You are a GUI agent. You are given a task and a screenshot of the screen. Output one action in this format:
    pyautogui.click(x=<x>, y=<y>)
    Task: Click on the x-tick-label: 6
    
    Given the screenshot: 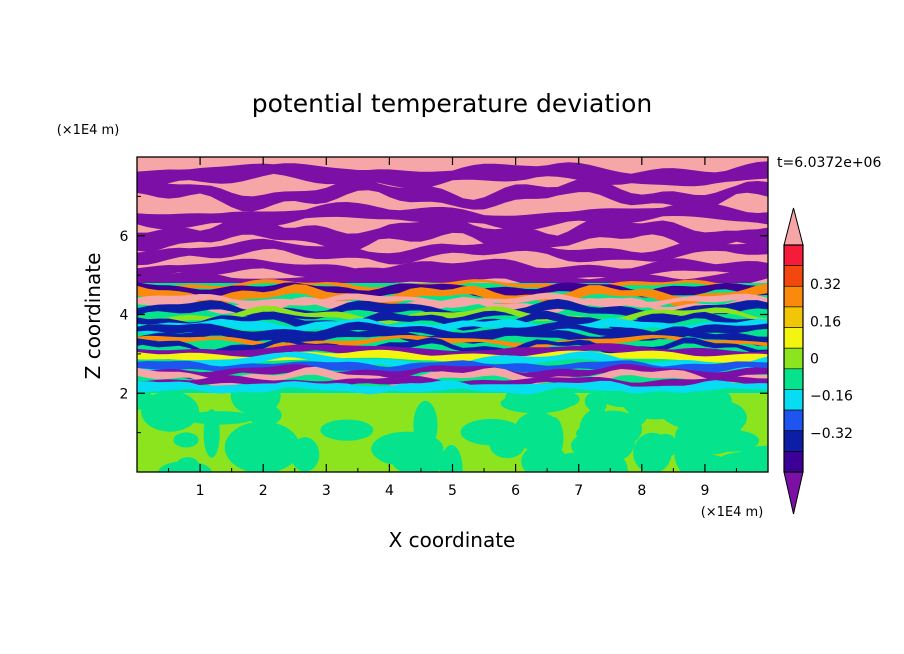 What is the action you would take?
    pyautogui.click(x=515, y=491)
    